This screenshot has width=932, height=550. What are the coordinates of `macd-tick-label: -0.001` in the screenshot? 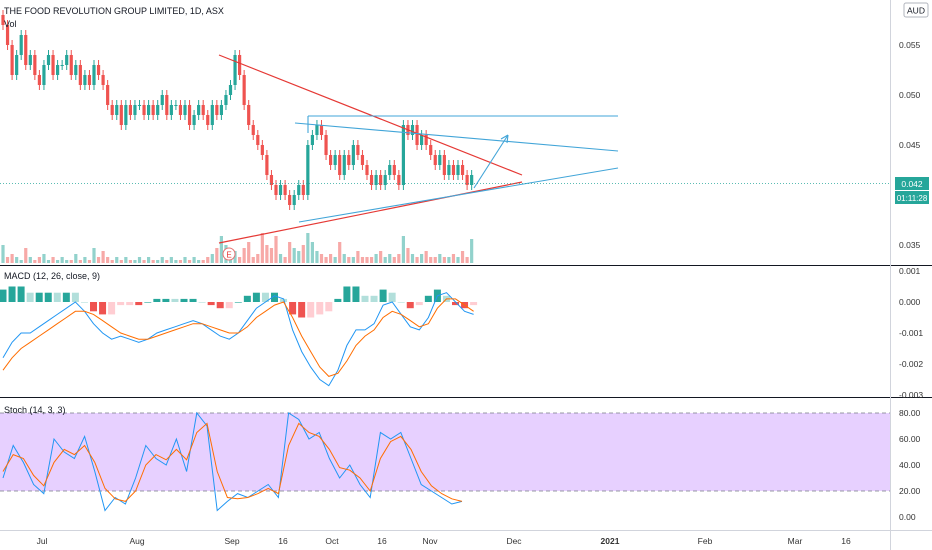 It's located at (911, 333).